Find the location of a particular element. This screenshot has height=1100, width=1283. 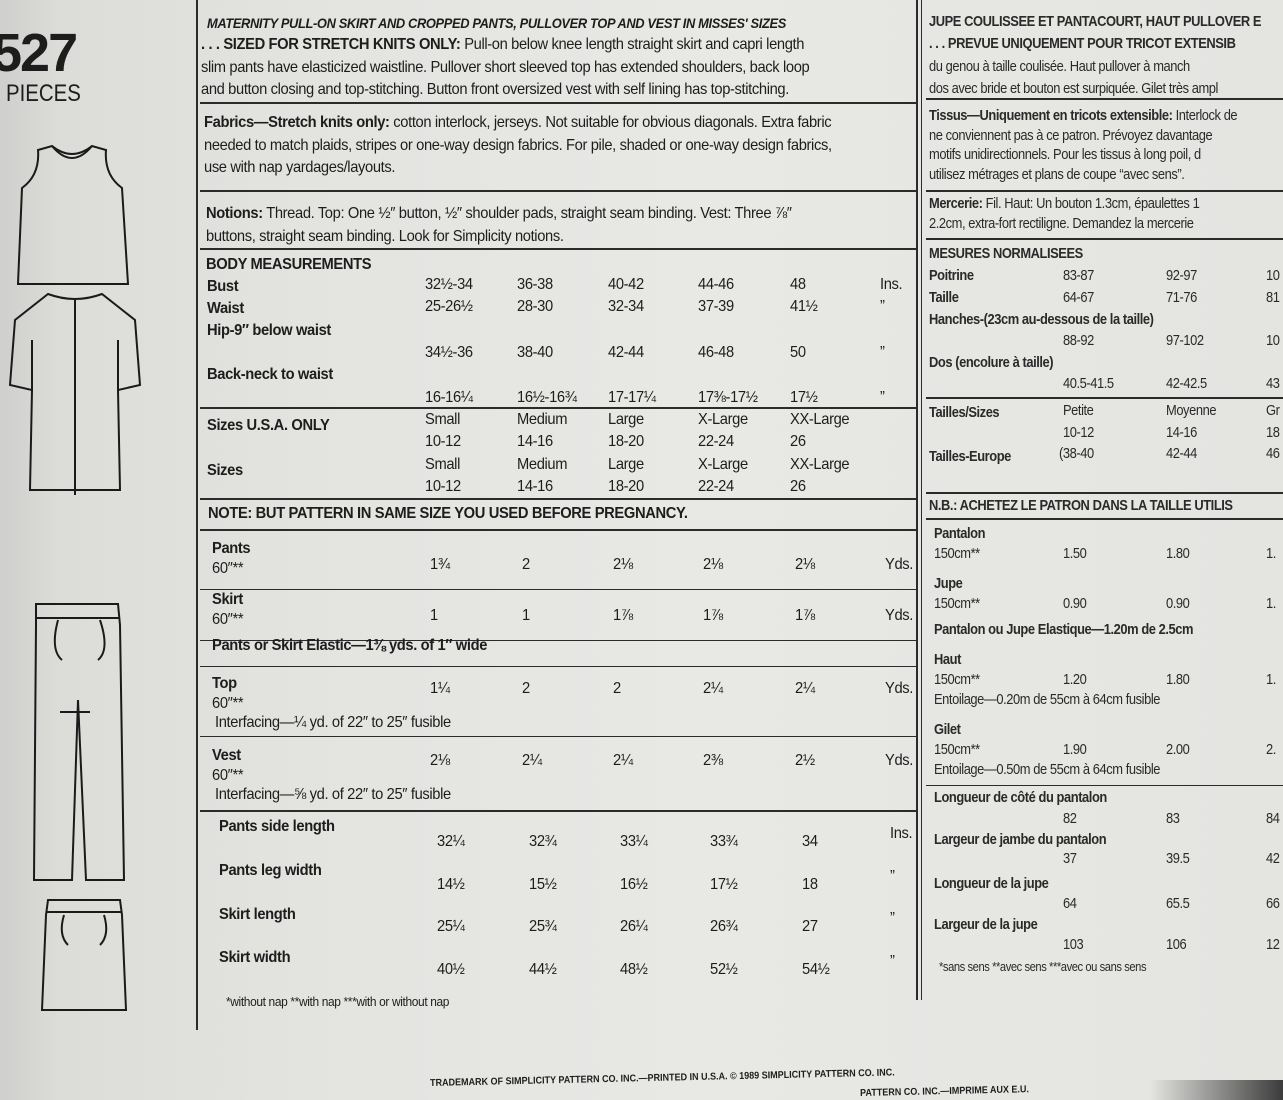

interfacing-note: Interfacing—⅝ yd. of 22″ to 25″ fusible is located at coordinates (333, 794).